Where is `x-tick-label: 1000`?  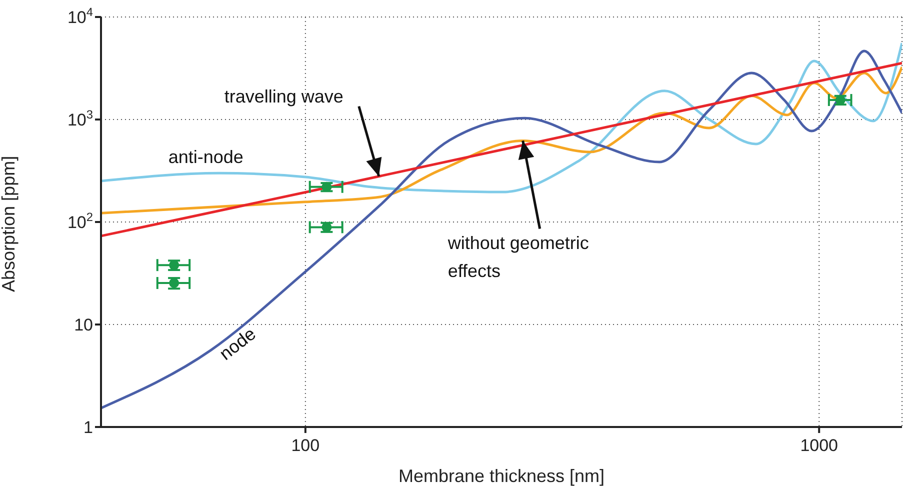
x-tick-label: 1000 is located at coordinates (819, 445).